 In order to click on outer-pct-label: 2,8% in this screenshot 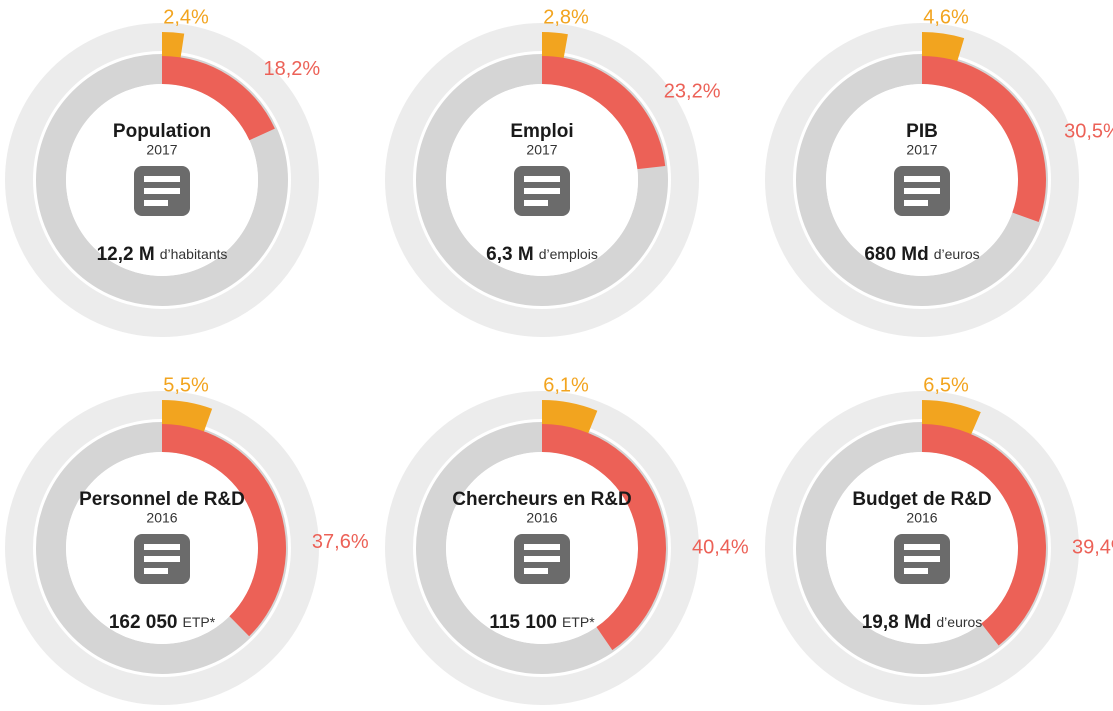, I will do `click(566, 17)`.